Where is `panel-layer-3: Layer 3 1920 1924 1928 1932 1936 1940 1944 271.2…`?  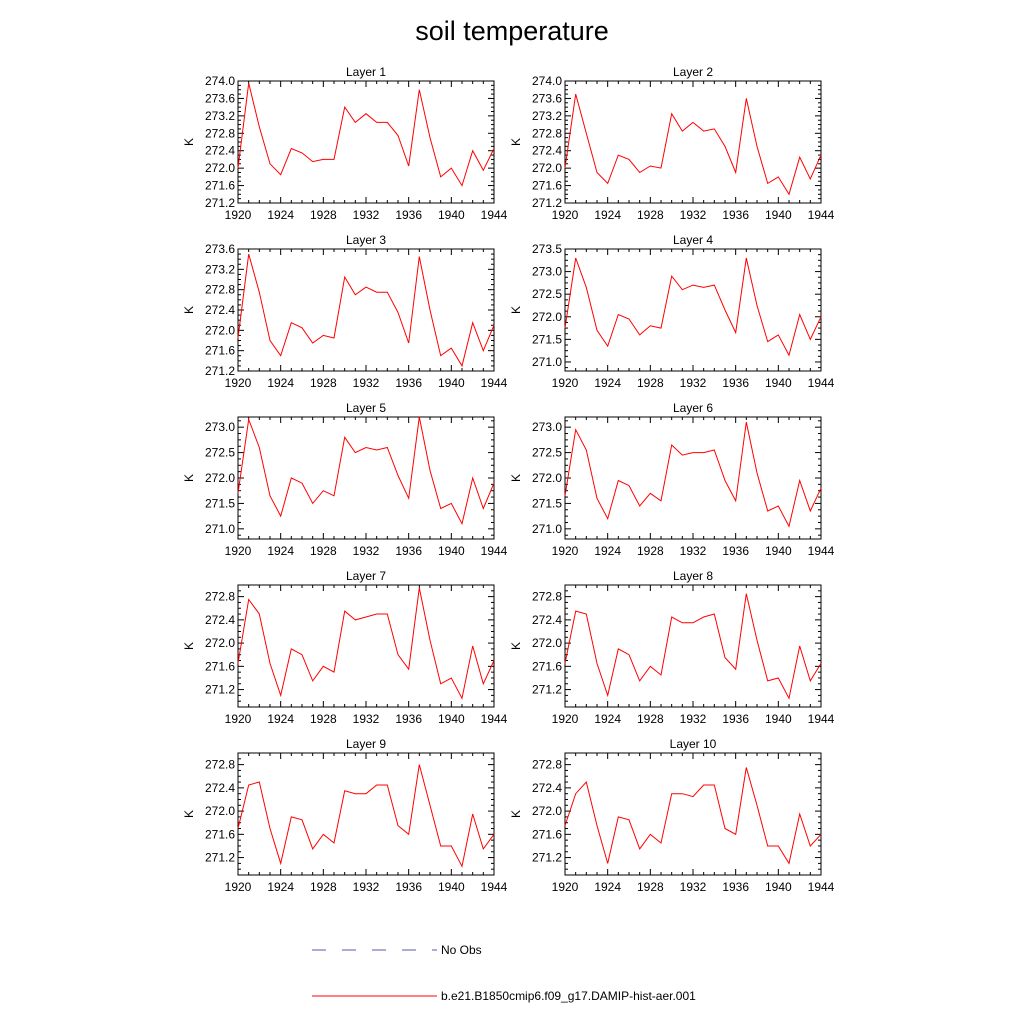 panel-layer-3: Layer 3 1920 1924 1928 1932 1936 1940 1944 271.2… is located at coordinates (345, 311).